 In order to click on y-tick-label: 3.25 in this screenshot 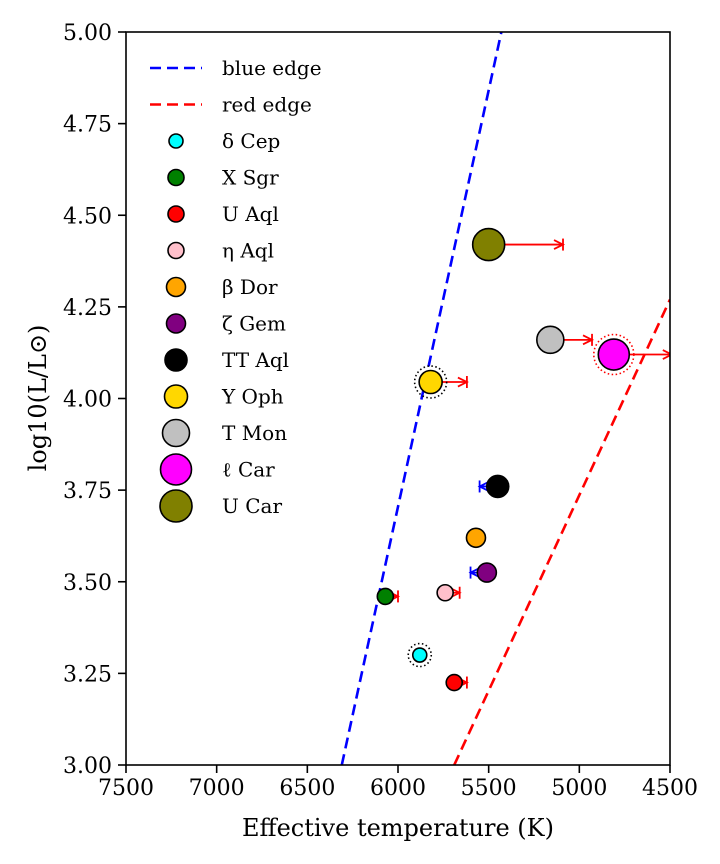, I will do `click(87, 674)`.